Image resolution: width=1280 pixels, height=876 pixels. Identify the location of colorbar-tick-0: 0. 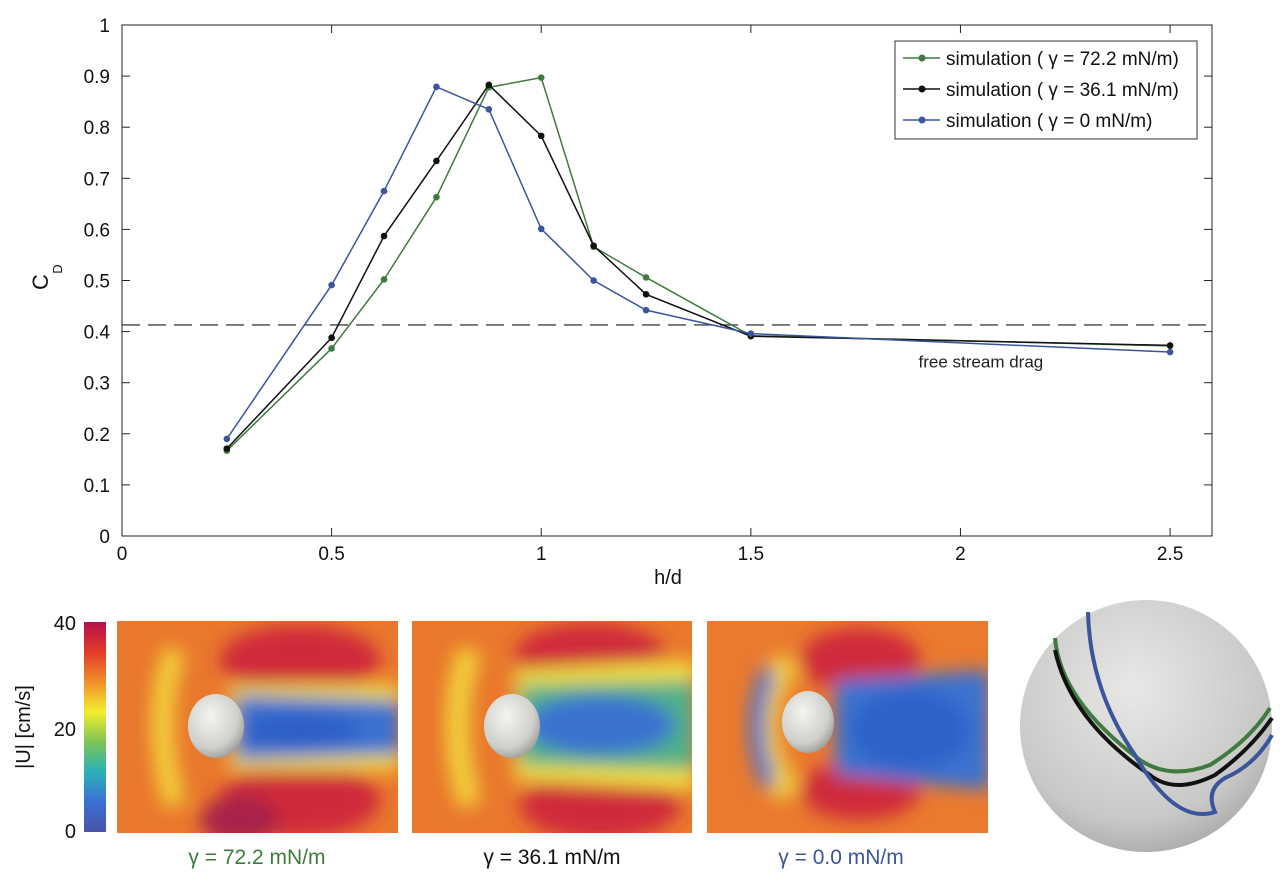
(70, 832).